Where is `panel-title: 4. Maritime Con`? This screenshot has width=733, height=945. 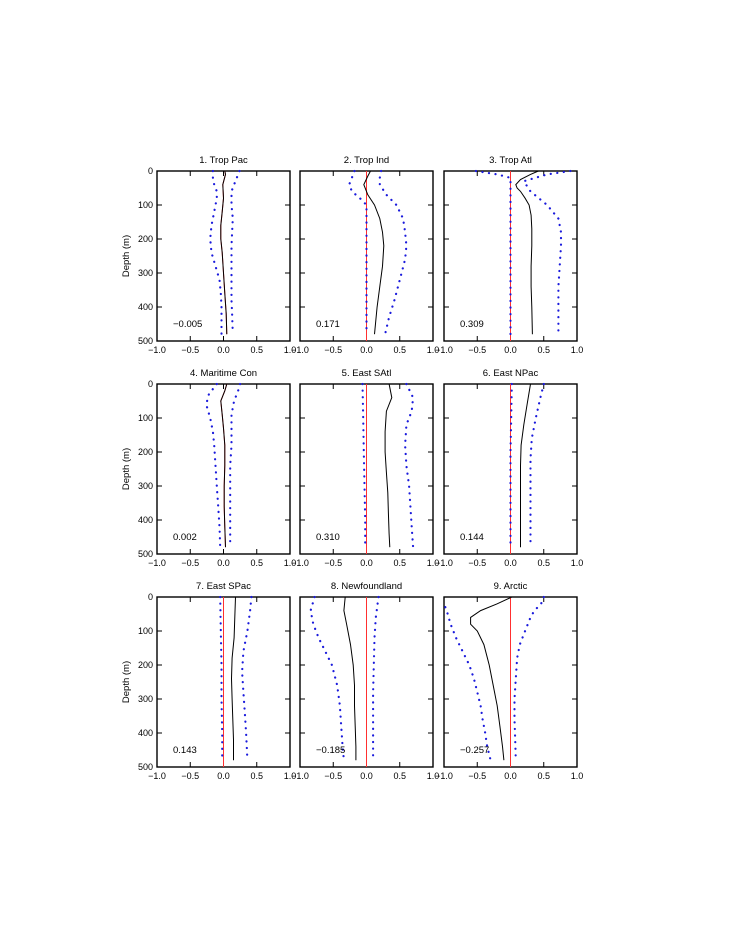 panel-title: 4. Maritime Con is located at coordinates (223, 373).